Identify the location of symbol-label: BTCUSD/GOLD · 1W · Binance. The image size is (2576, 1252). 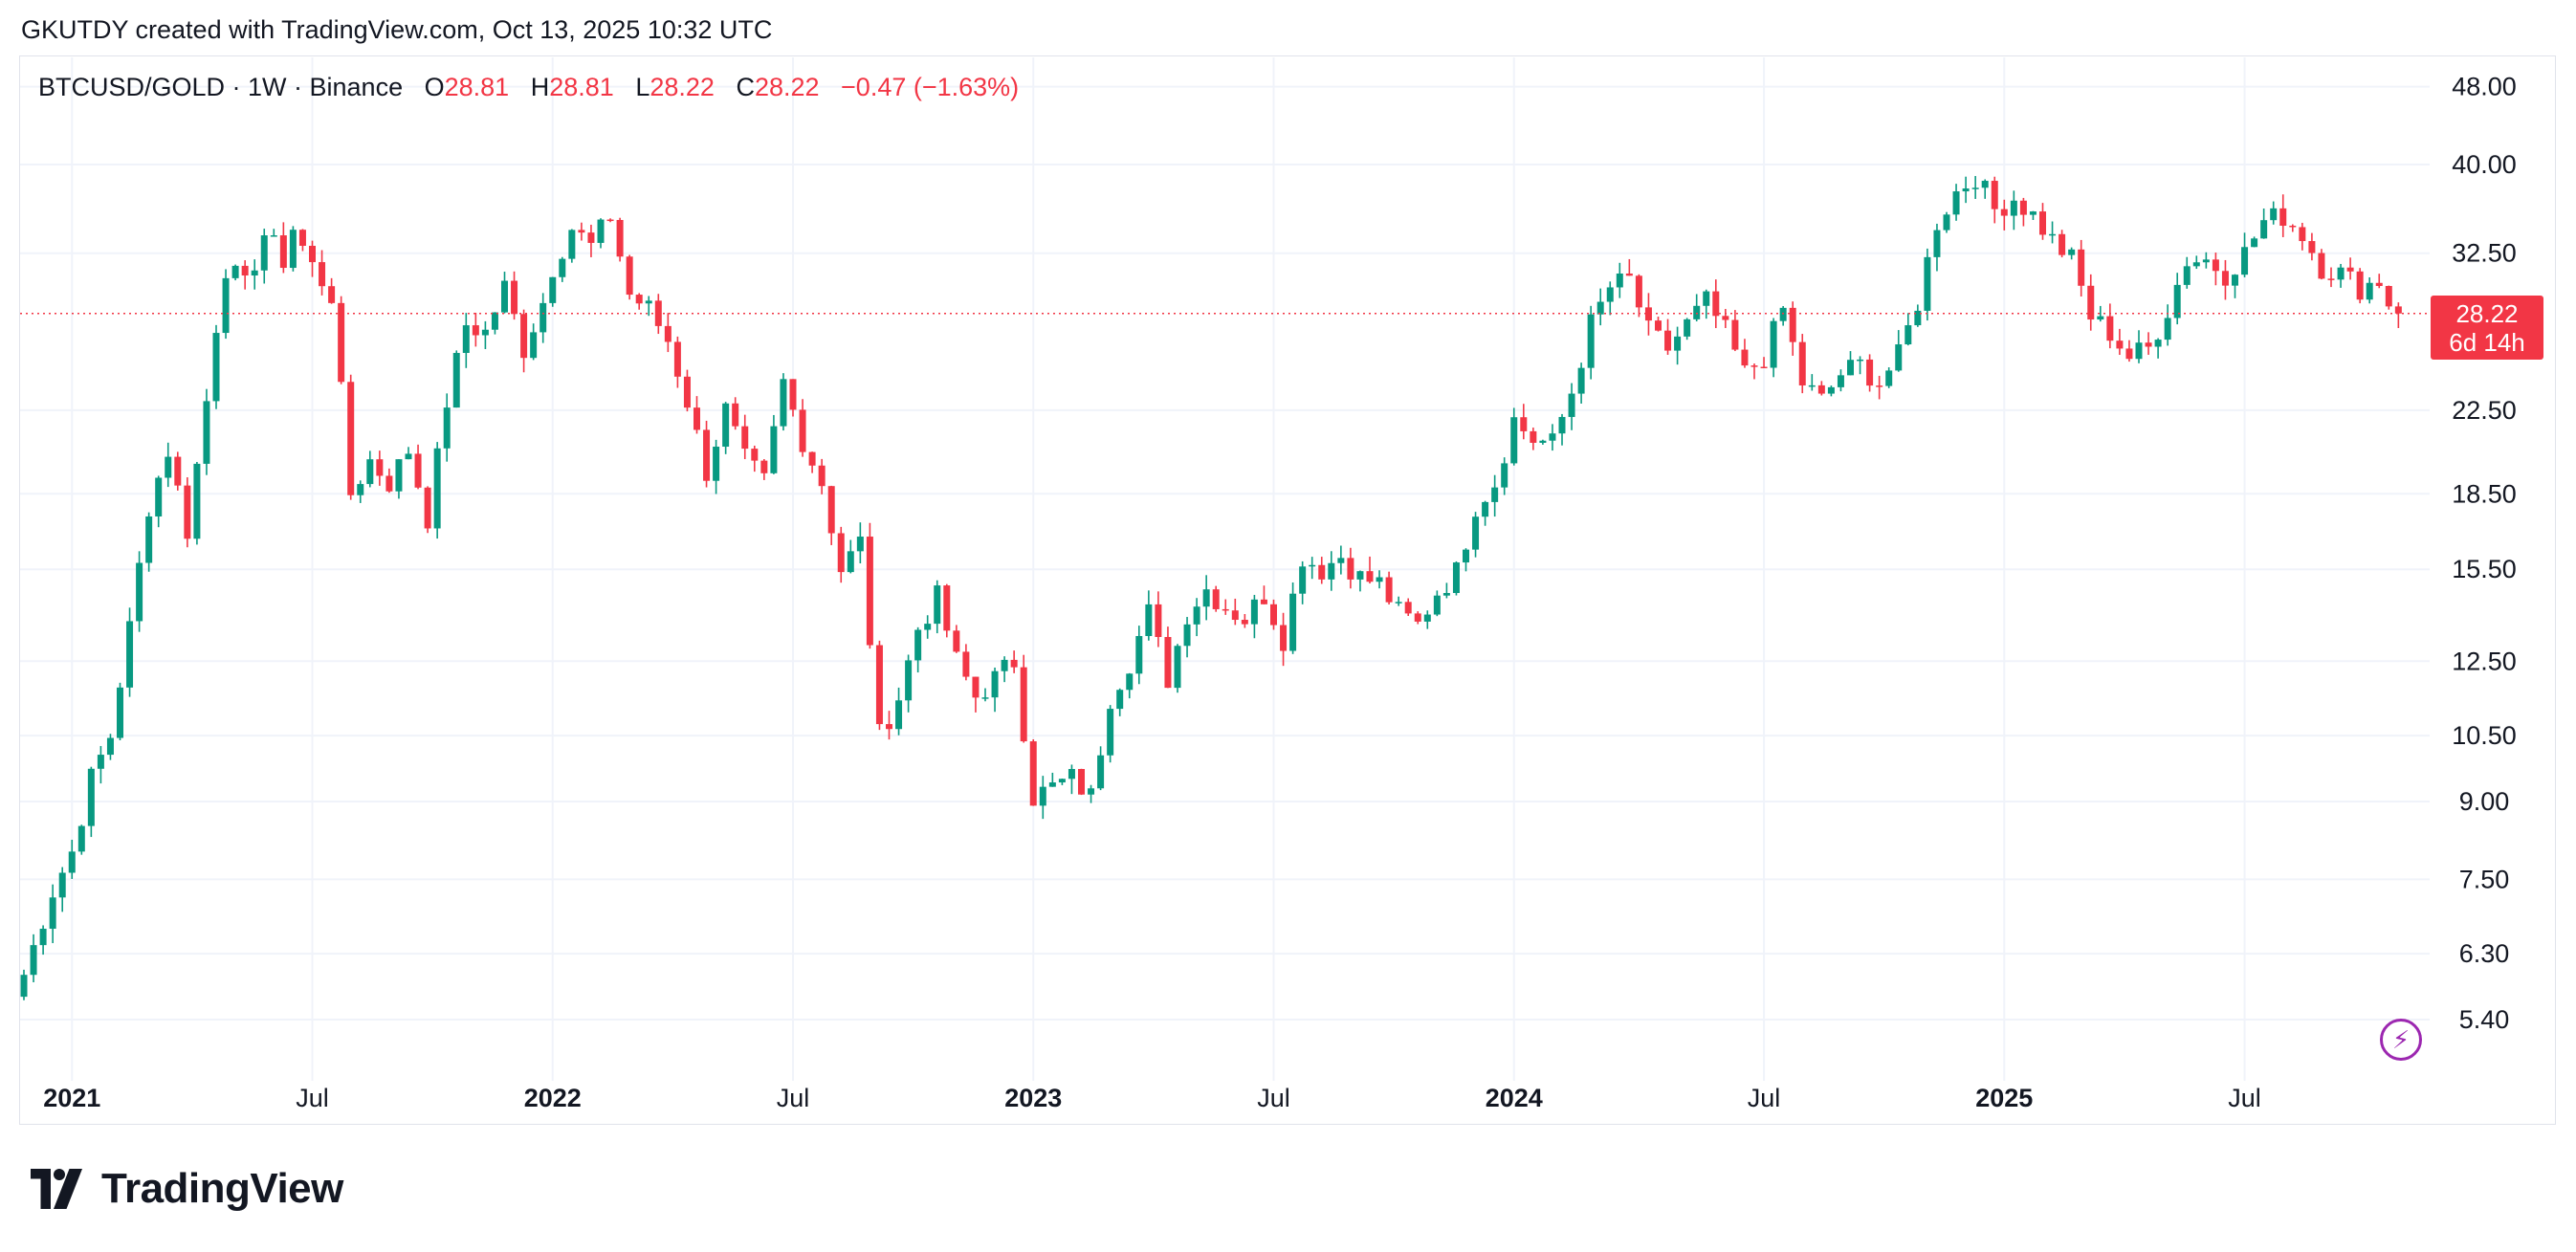
(221, 87).